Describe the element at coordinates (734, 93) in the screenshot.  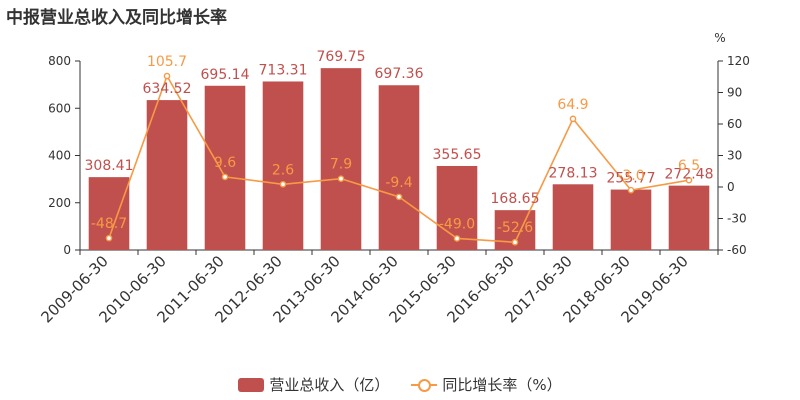
I see `y-right-tick-label: 90` at that location.